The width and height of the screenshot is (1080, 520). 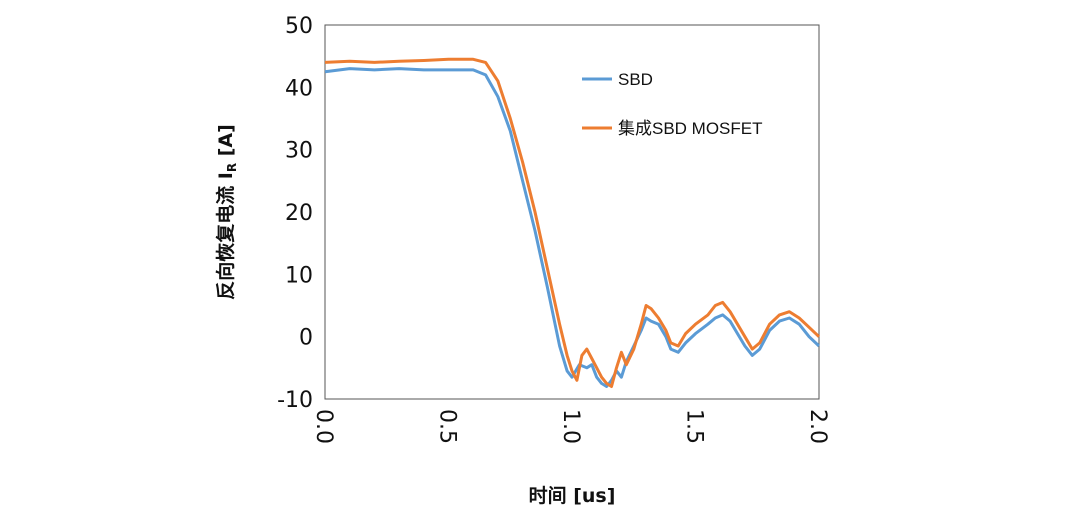 What do you see at coordinates (570, 426) in the screenshot?
I see `x-tick-label: 1.0` at bounding box center [570, 426].